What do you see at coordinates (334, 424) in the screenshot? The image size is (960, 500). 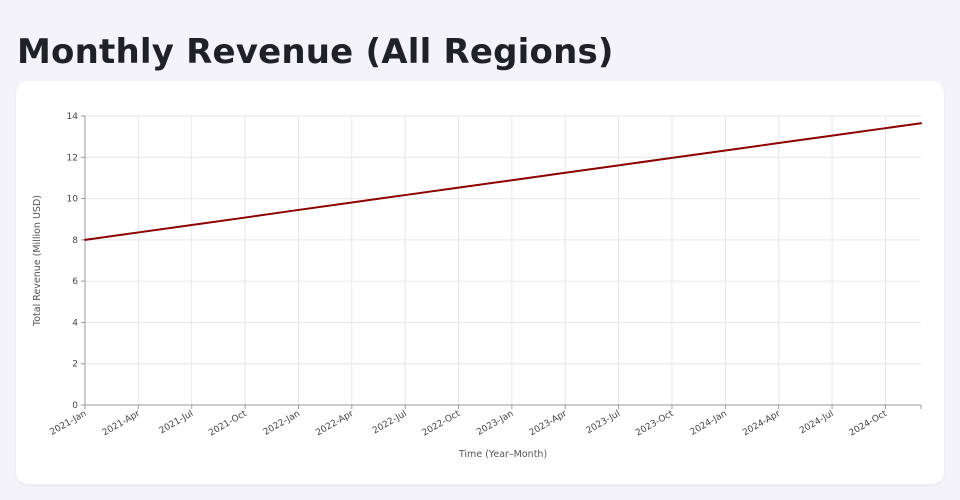 I see `x-tick-label: 2022-Apr` at bounding box center [334, 424].